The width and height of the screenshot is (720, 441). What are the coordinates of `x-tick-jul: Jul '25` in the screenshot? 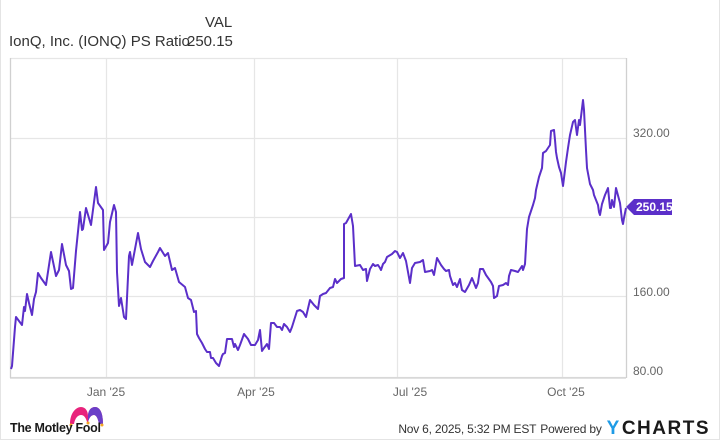 It's located at (410, 392).